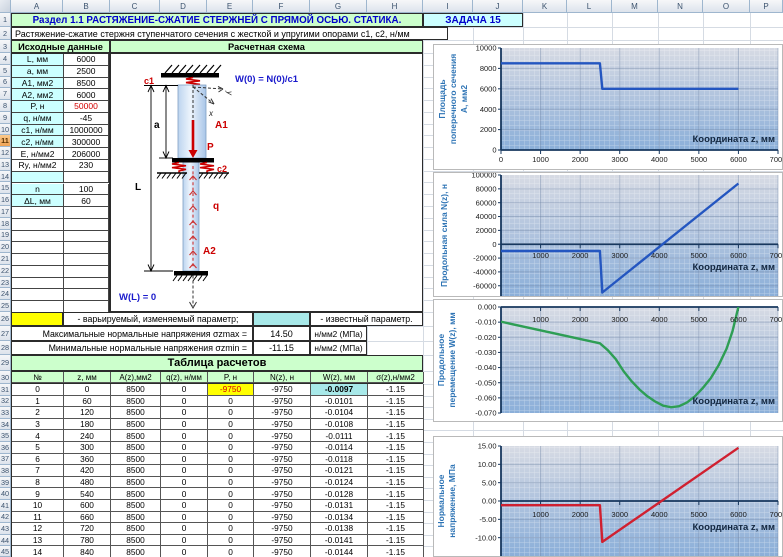 Image resolution: width=783 pixels, height=557 pixels. I want to click on calc-cell: 360, so click(87, 459).